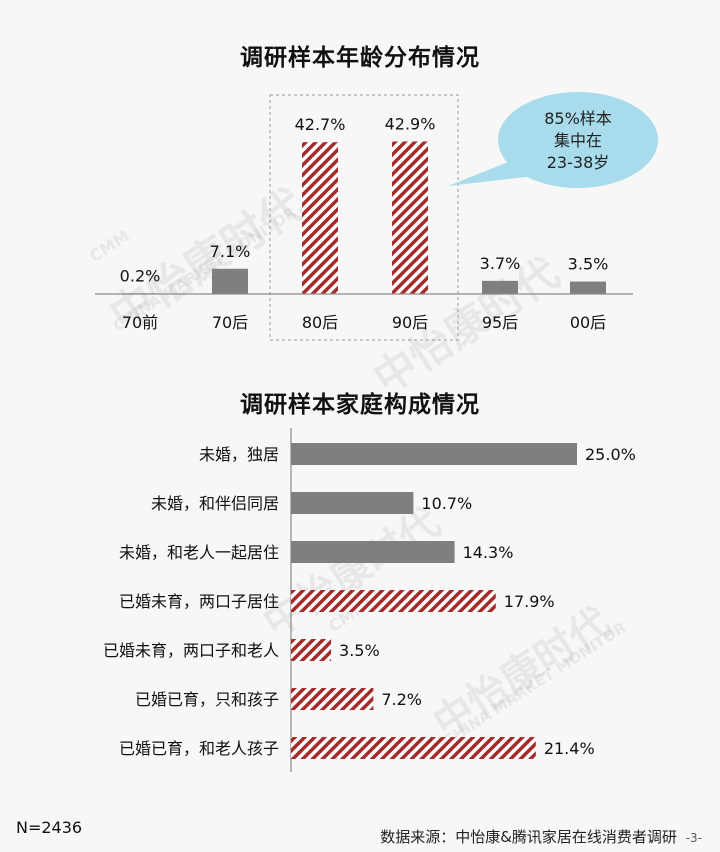 This screenshot has height=852, width=720. Describe the element at coordinates (610, 454) in the screenshot. I see `family-value-label: 25.0%` at that location.